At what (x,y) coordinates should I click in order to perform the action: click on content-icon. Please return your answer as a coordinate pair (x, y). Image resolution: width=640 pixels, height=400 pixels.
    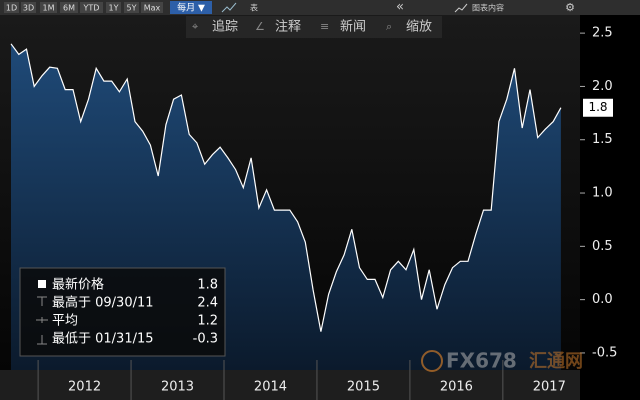
    Looking at the image, I should click on (461, 8).